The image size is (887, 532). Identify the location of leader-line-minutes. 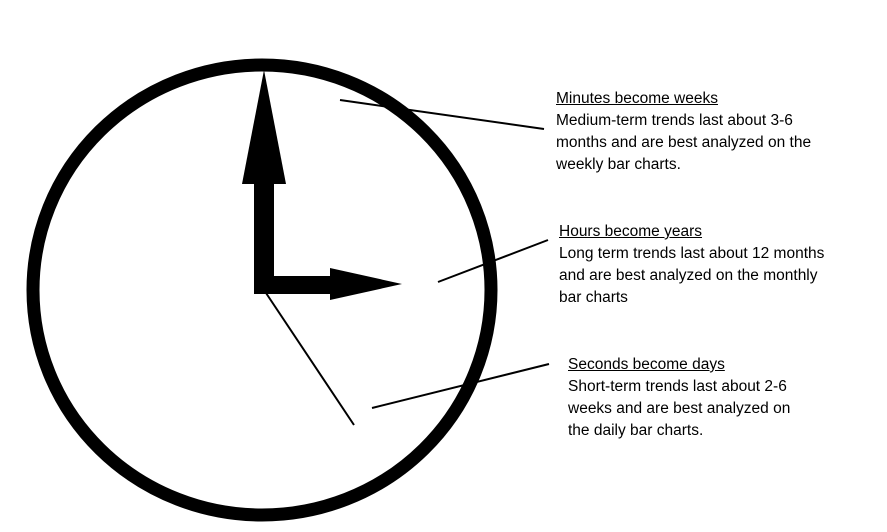
(442, 114).